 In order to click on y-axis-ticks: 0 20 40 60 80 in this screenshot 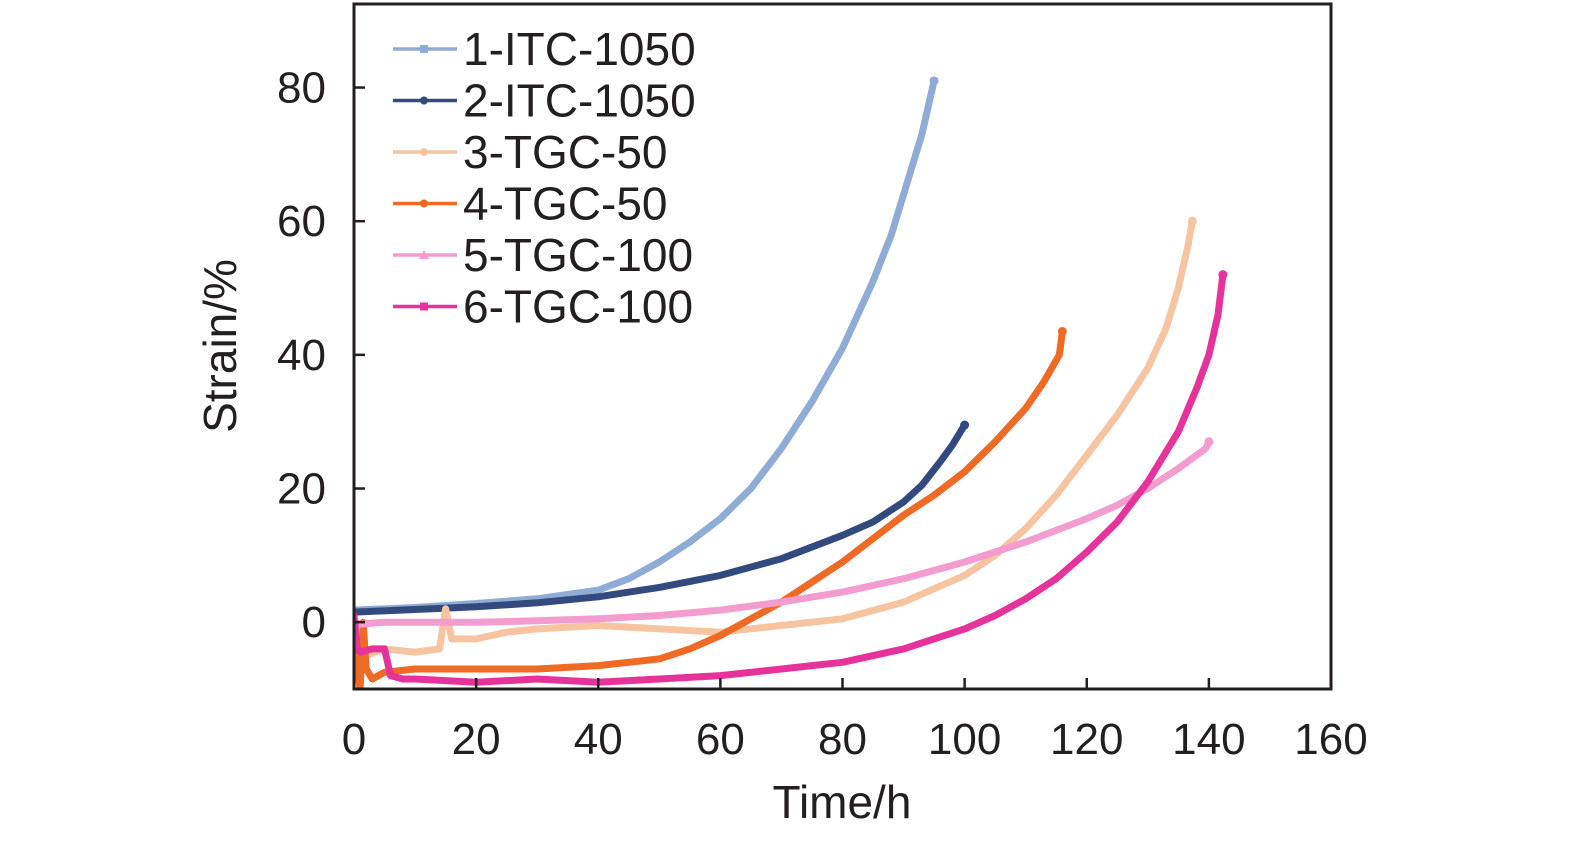, I will do `click(321, 355)`.